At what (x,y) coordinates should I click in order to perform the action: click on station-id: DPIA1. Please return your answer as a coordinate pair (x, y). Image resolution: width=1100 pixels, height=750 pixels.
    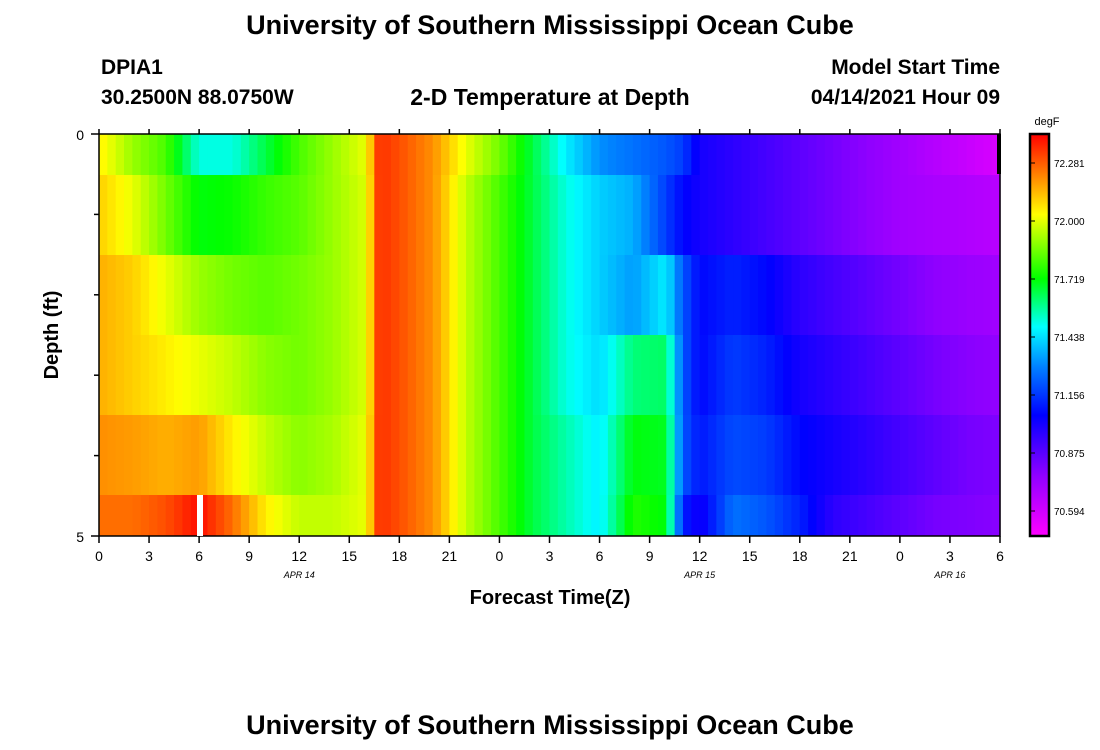
    Looking at the image, I should click on (132, 67).